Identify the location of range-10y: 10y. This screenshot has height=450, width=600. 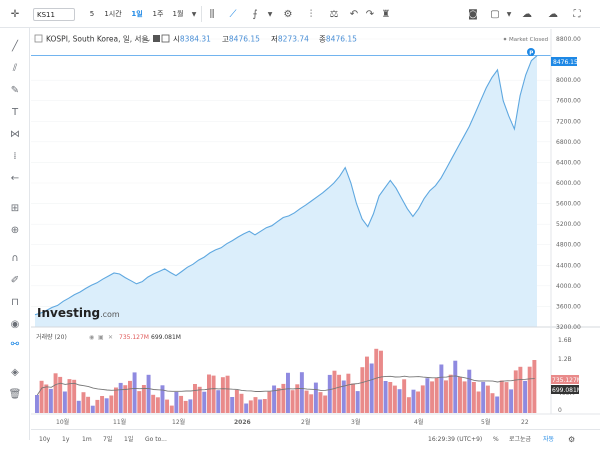
(45, 439).